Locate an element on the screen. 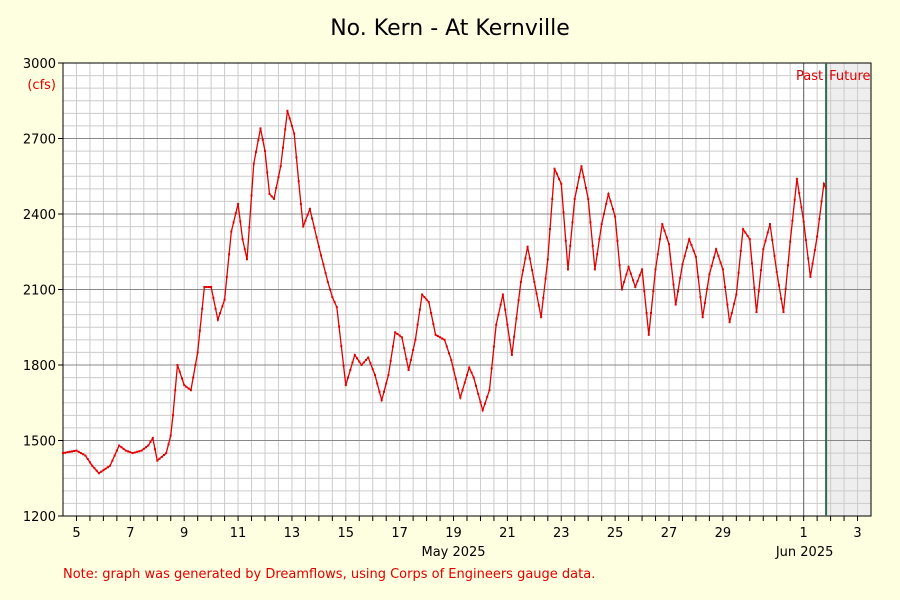 This screenshot has height=600, width=900. x-tick-label: 1 is located at coordinates (804, 533).